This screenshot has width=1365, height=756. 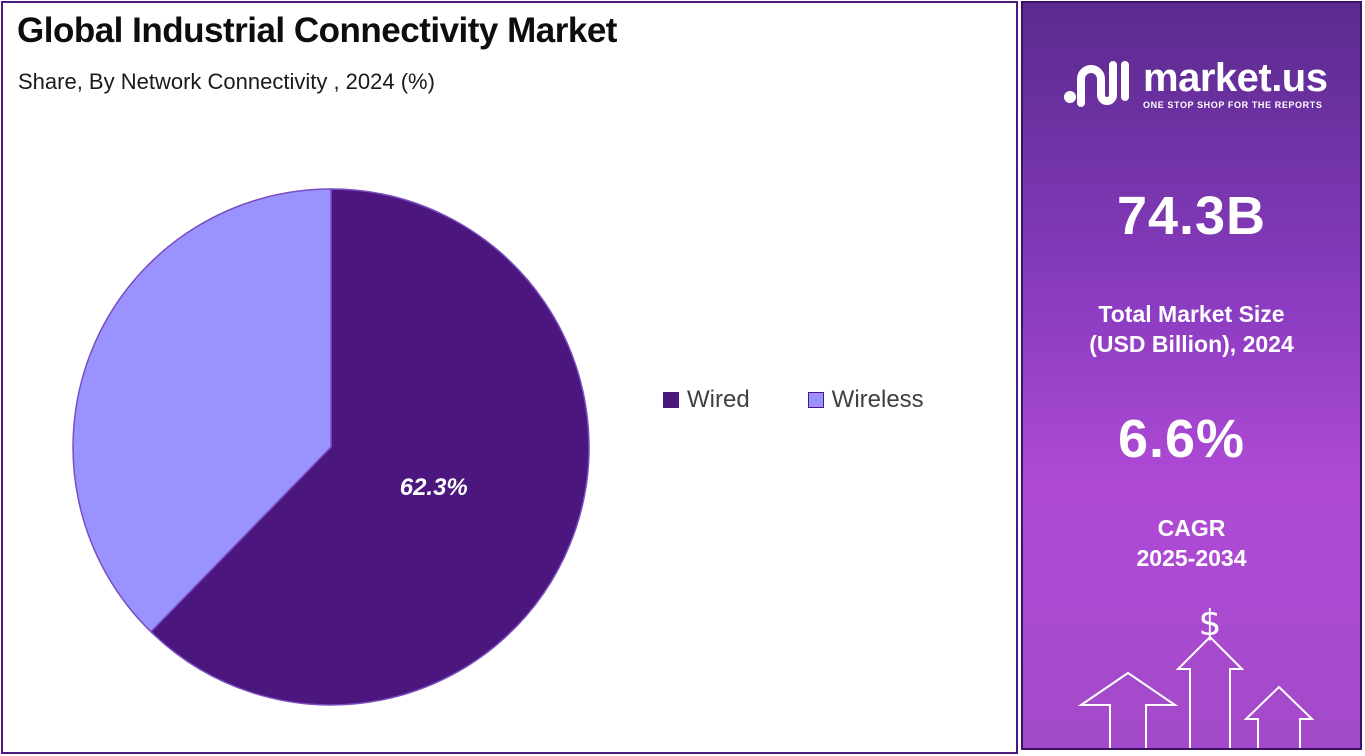 What do you see at coordinates (793, 400) in the screenshot?
I see `chart-legend: Wired Wireless` at bounding box center [793, 400].